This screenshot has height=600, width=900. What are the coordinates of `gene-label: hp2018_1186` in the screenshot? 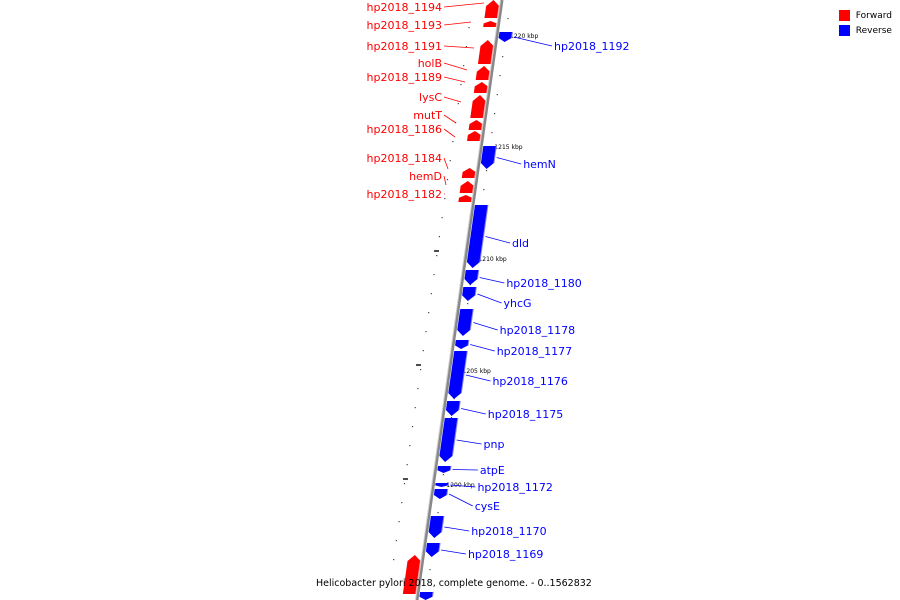 It's located at (404, 129).